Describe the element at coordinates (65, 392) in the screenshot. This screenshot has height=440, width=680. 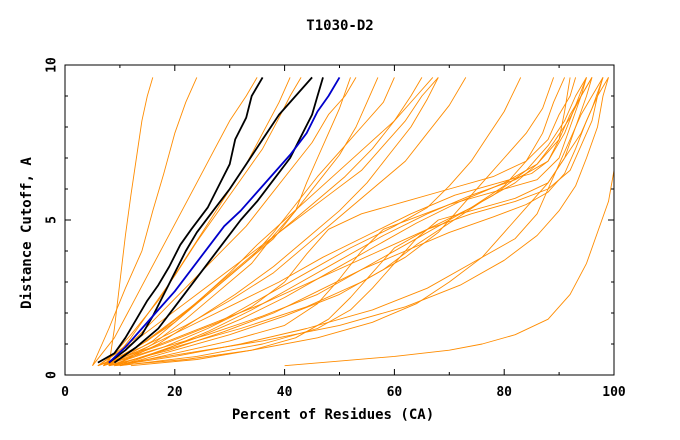
I see `x-tick-label: 0` at that location.